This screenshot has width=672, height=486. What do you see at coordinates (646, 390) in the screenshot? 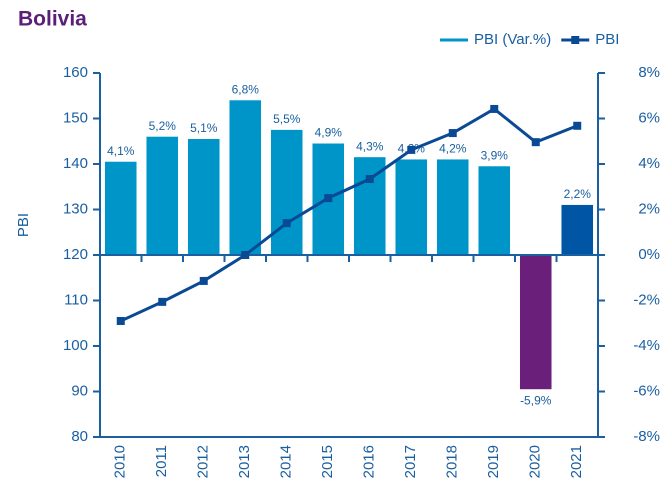
I see `y2-tick-label: -6%` at bounding box center [646, 390].